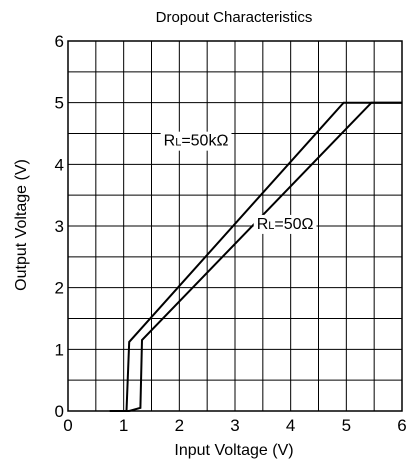 The width and height of the screenshot is (411, 464). What do you see at coordinates (59, 103) in the screenshot?
I see `y-tick-label: 5` at bounding box center [59, 103].